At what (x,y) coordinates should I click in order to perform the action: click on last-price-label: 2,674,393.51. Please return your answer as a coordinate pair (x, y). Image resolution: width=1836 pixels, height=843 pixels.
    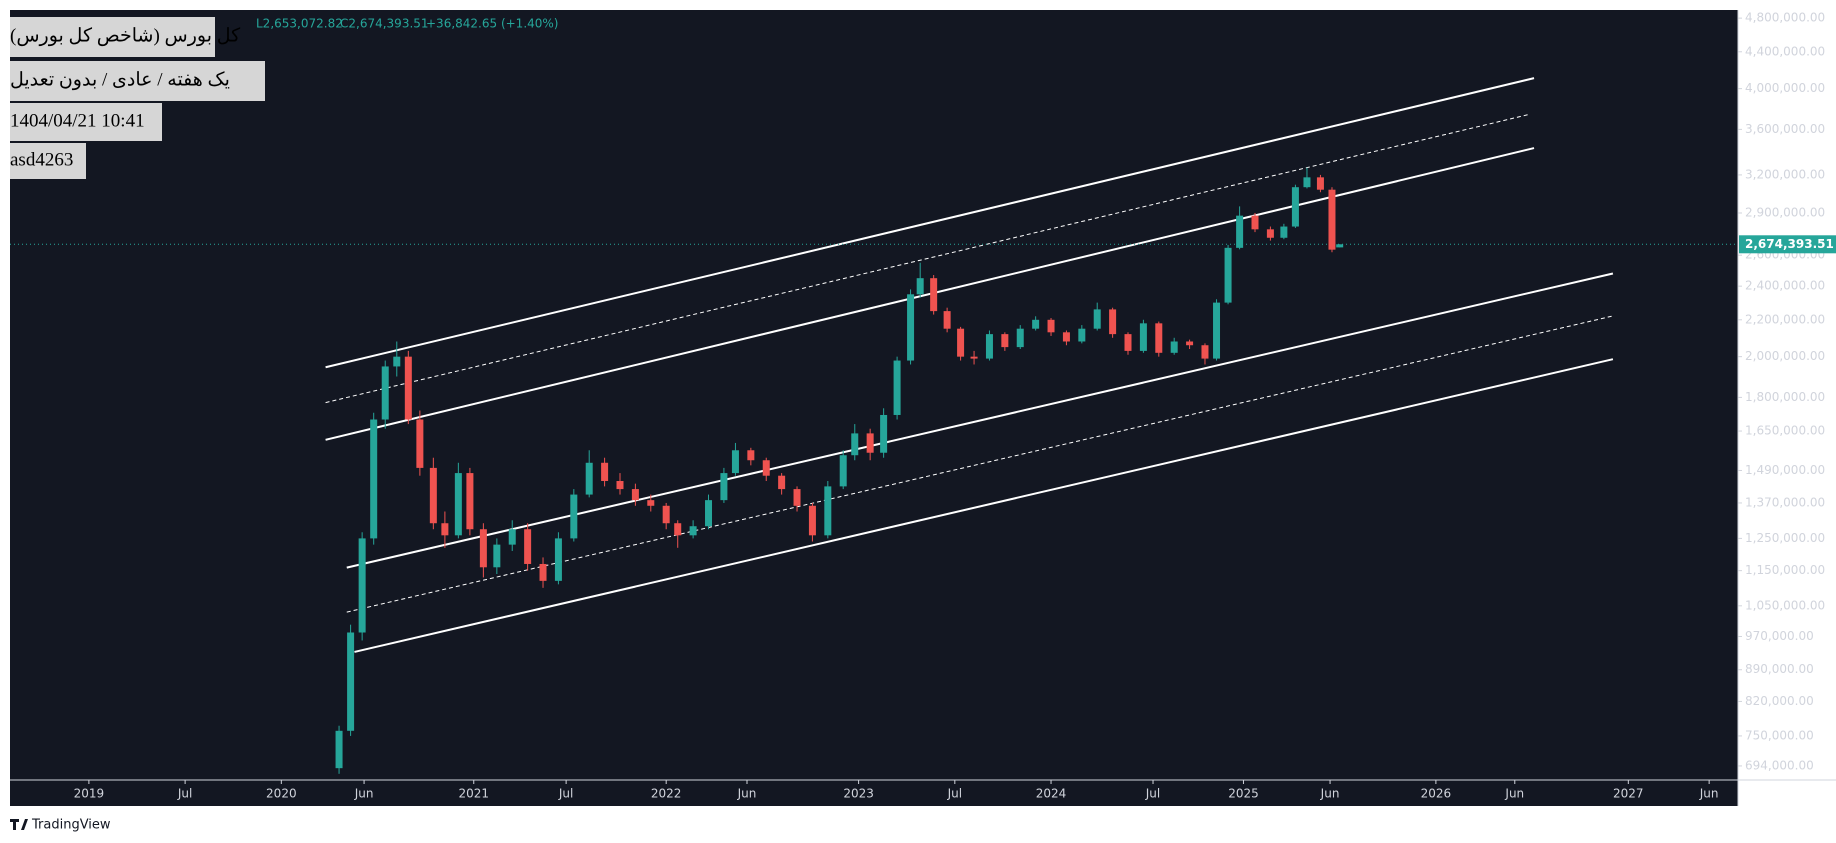
    Looking at the image, I should click on (1789, 244).